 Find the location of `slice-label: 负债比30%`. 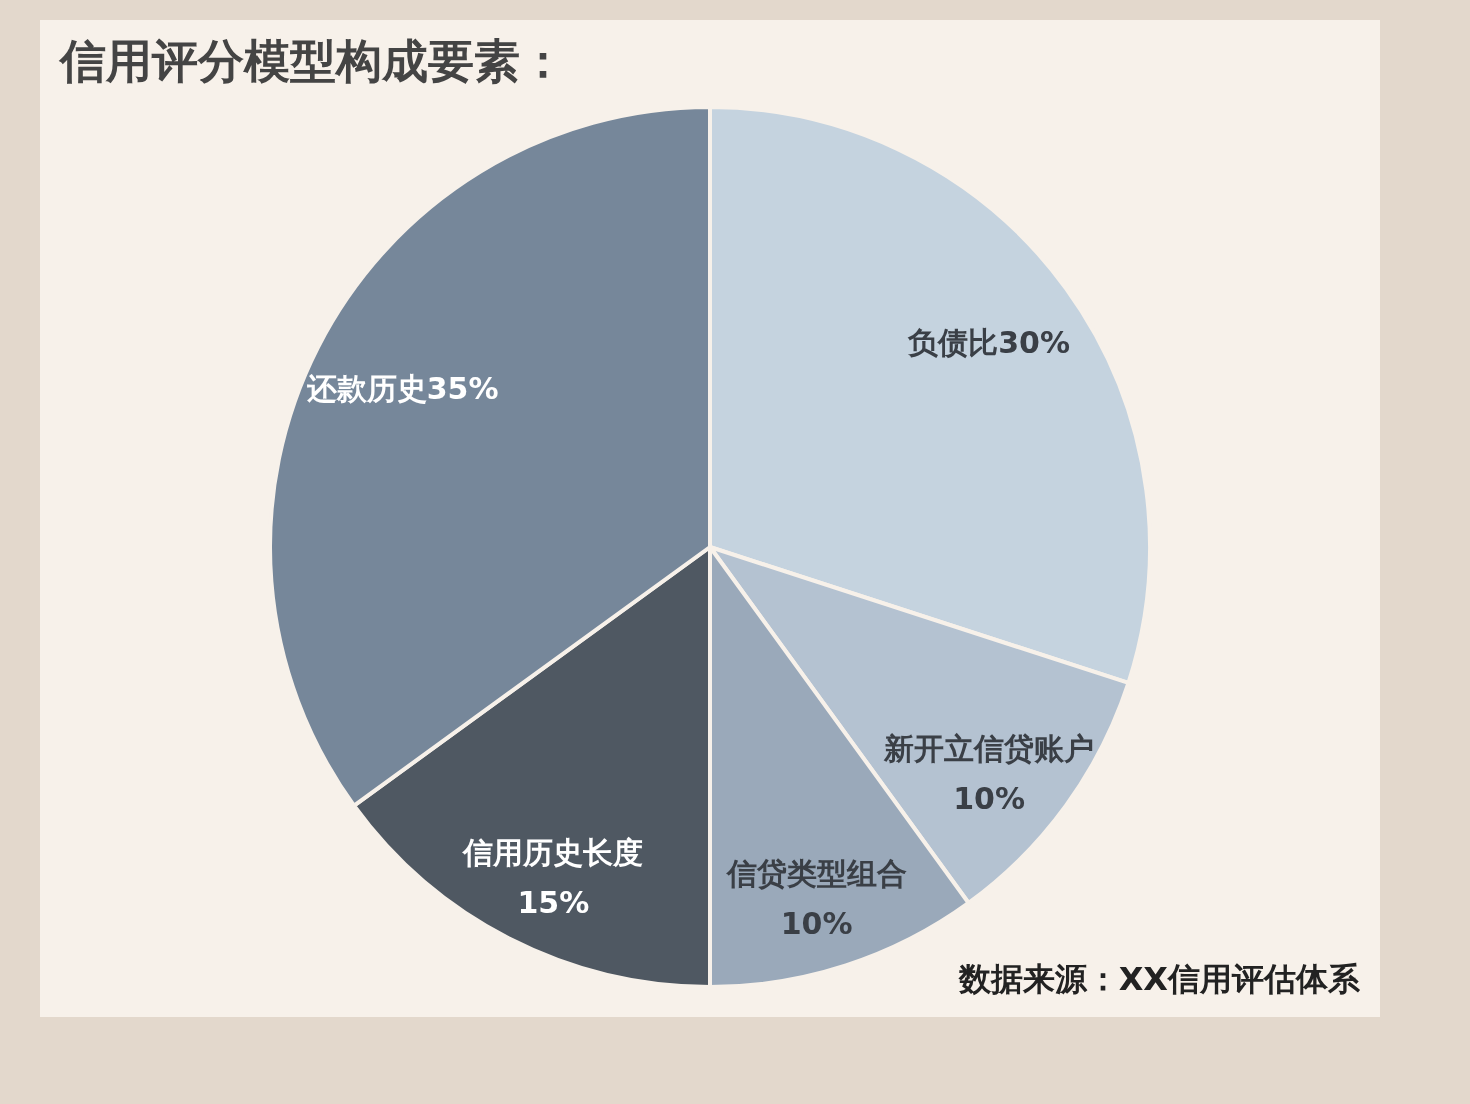

slice-label: 负债比30% is located at coordinates (989, 343).